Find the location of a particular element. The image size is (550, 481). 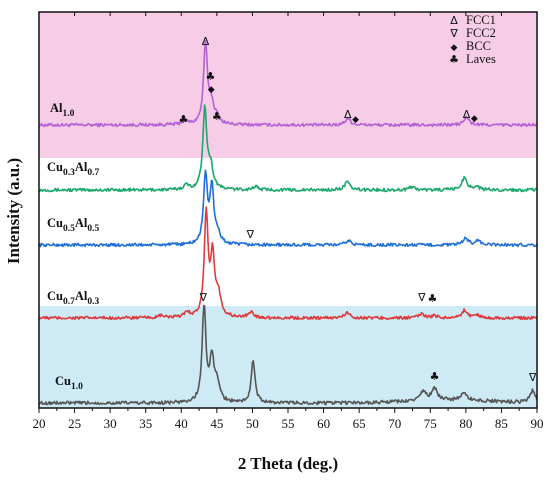

x-tick-label: 70 is located at coordinates (394, 423).